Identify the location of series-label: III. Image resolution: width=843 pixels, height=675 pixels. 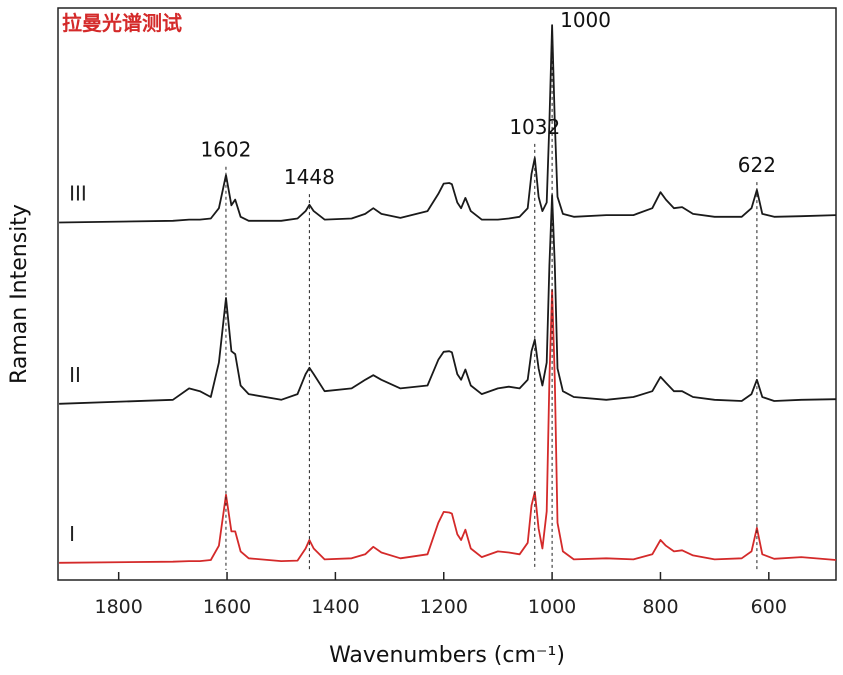
(78, 194).